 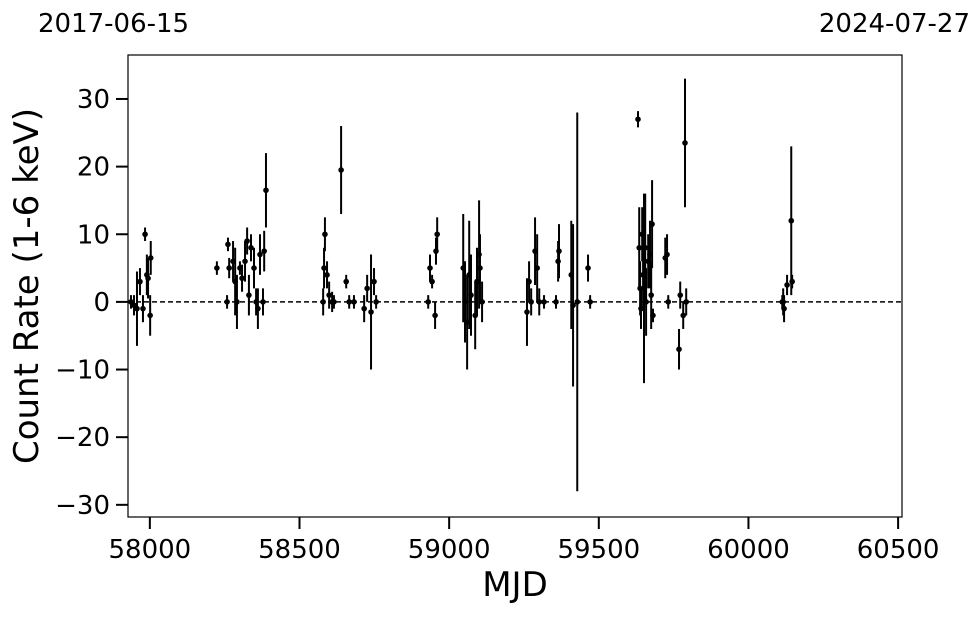 I want to click on x-tick-label: 59500, so click(x=598, y=550).